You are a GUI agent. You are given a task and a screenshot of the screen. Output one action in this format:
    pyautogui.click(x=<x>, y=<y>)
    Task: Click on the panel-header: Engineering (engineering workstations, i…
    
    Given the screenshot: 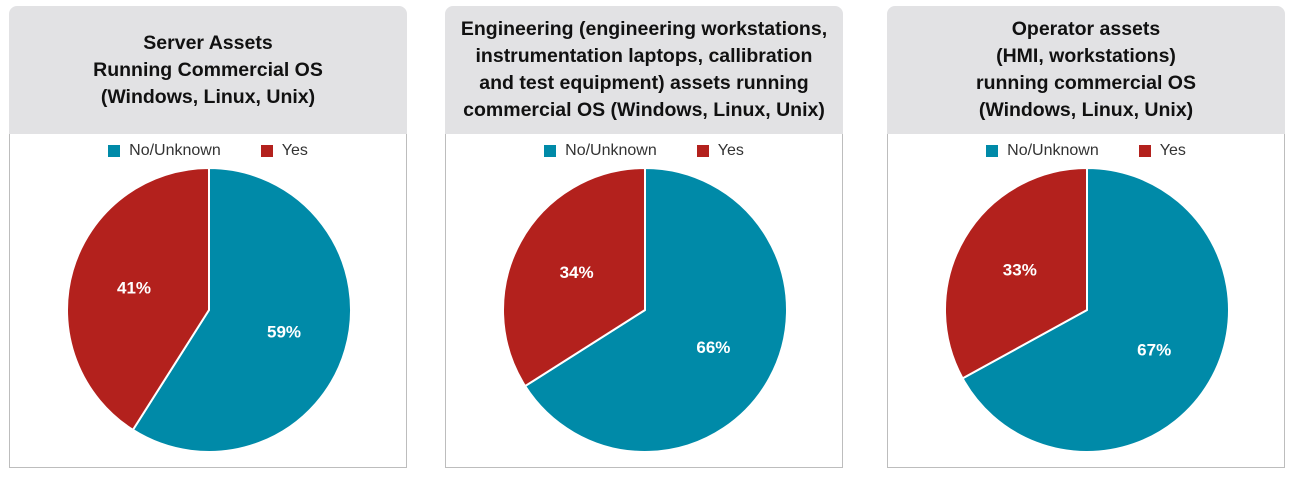 What is the action you would take?
    pyautogui.click(x=644, y=70)
    